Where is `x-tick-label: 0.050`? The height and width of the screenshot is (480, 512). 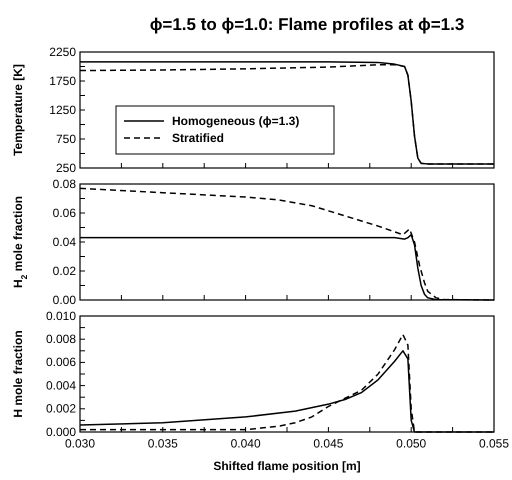 x-tick-label: 0.050 is located at coordinates (411, 443).